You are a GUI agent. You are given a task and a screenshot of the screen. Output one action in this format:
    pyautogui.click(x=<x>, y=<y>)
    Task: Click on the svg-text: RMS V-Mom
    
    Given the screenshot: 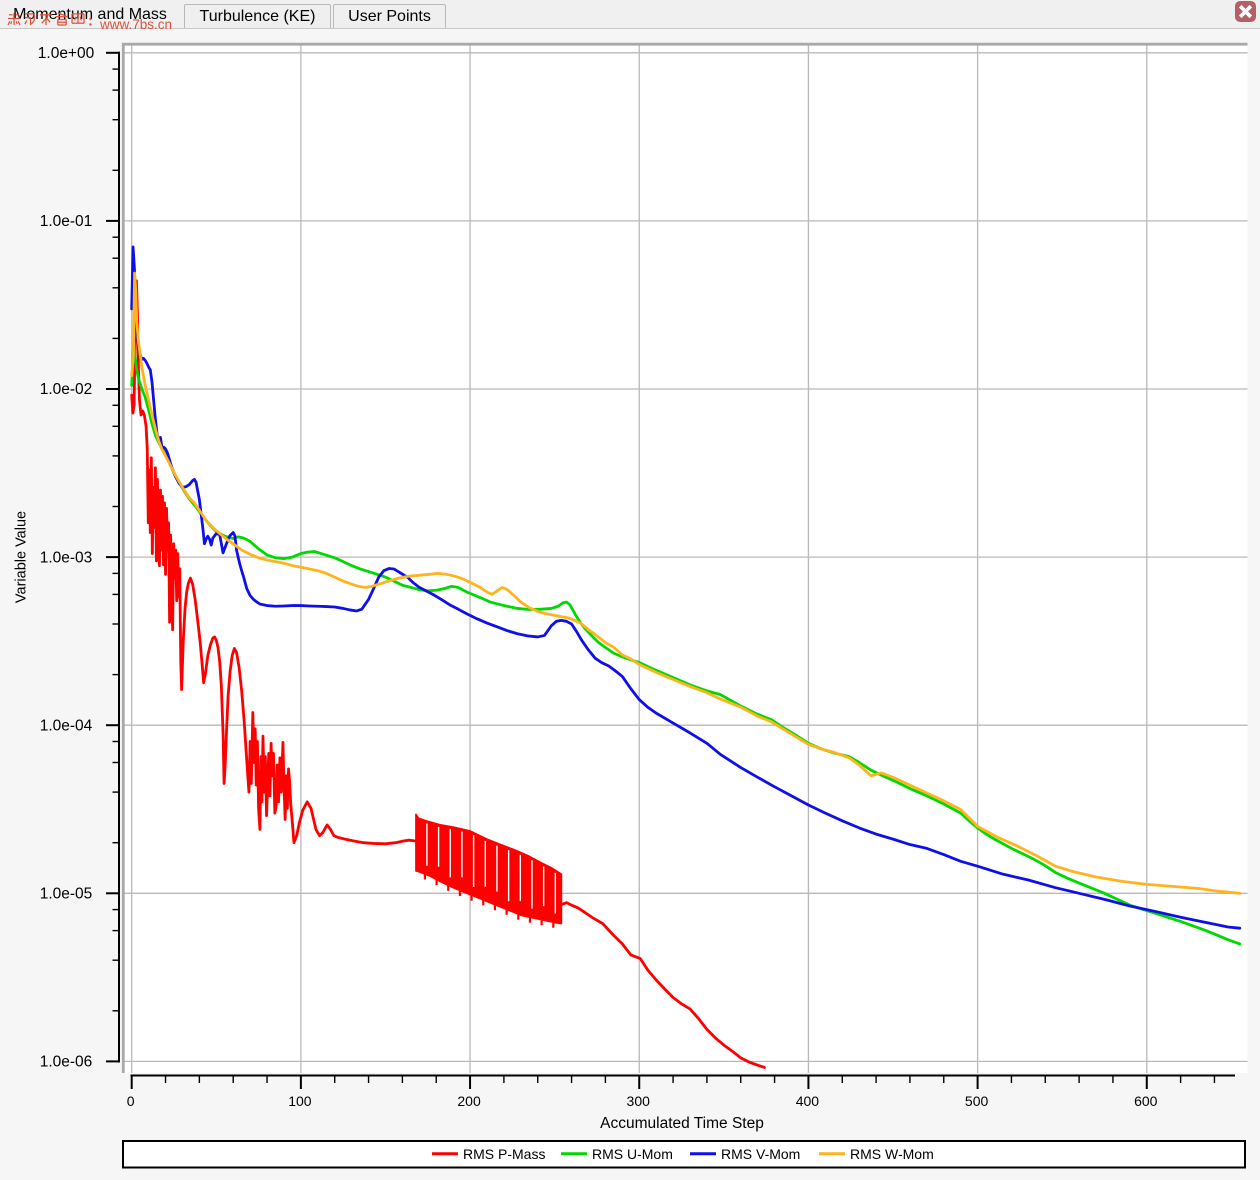 What is the action you would take?
    pyautogui.click(x=760, y=1154)
    